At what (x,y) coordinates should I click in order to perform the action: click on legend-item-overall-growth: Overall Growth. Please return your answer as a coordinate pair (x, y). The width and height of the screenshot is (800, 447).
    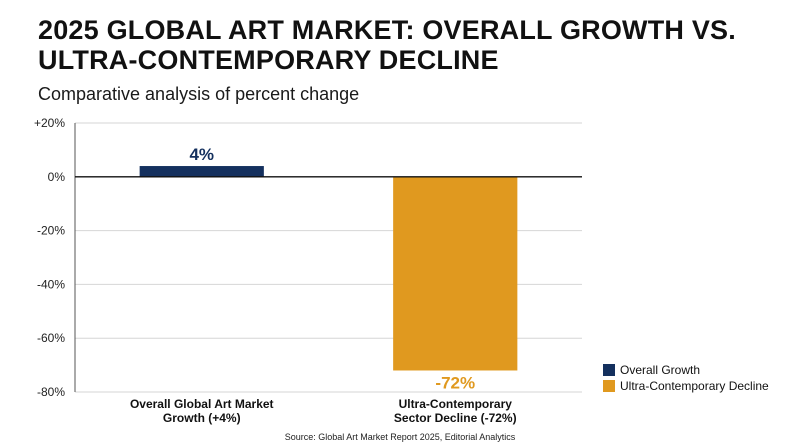
    Looking at the image, I should click on (686, 370).